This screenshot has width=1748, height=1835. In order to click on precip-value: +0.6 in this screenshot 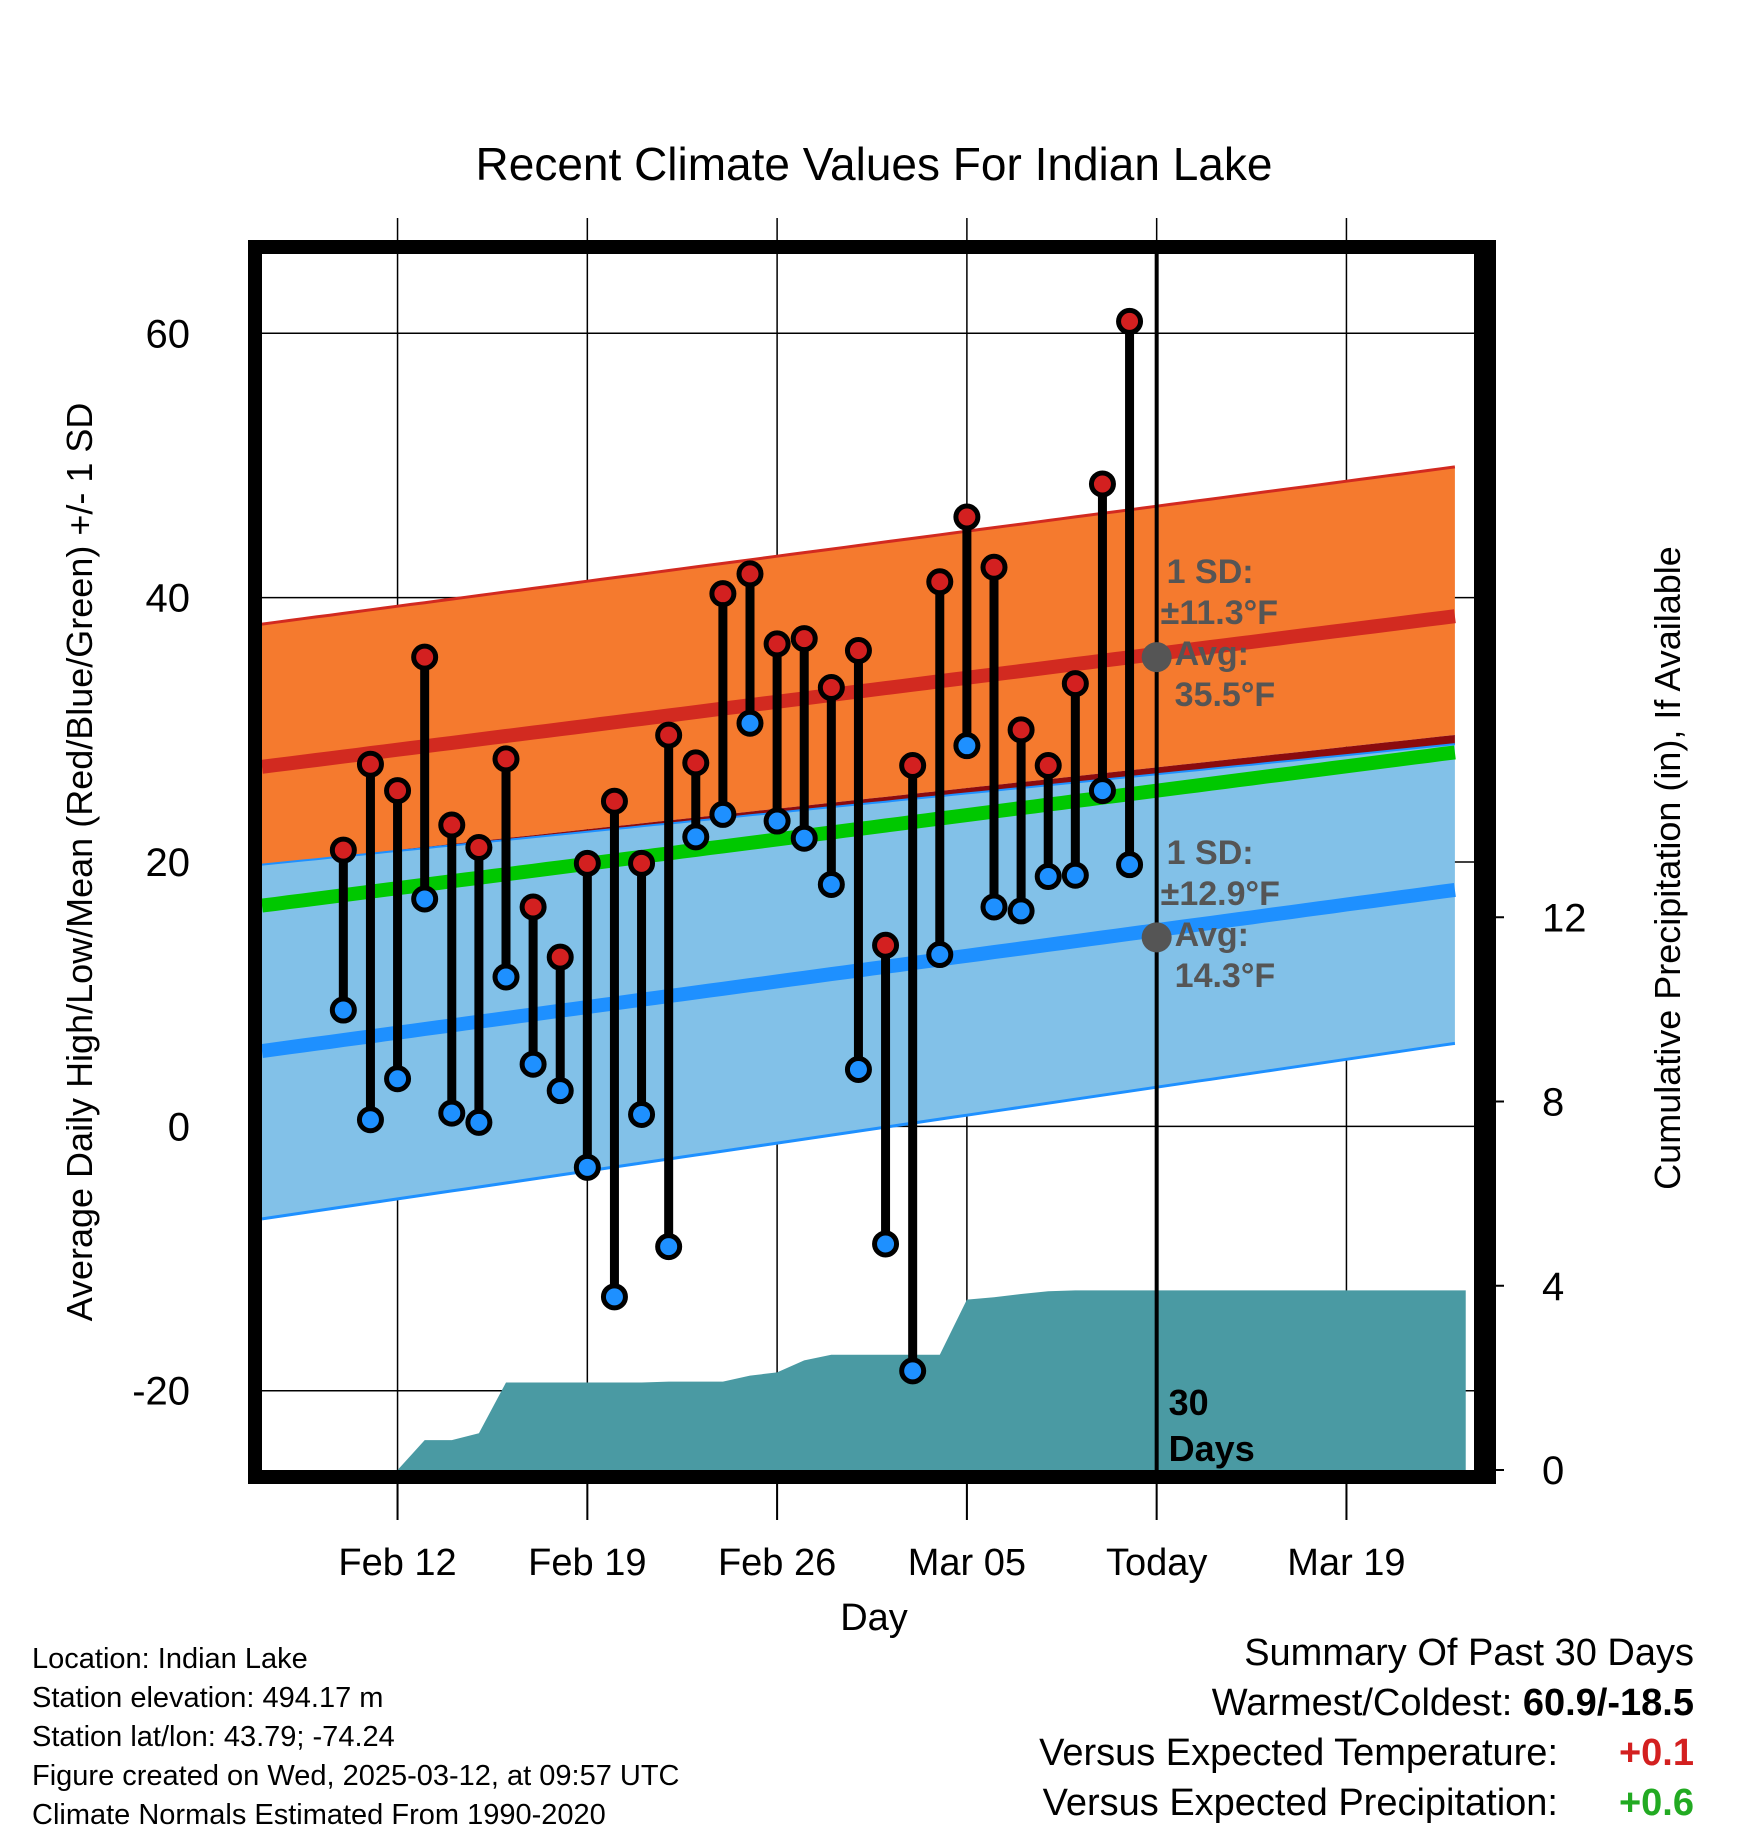, I will do `click(1656, 1803)`.